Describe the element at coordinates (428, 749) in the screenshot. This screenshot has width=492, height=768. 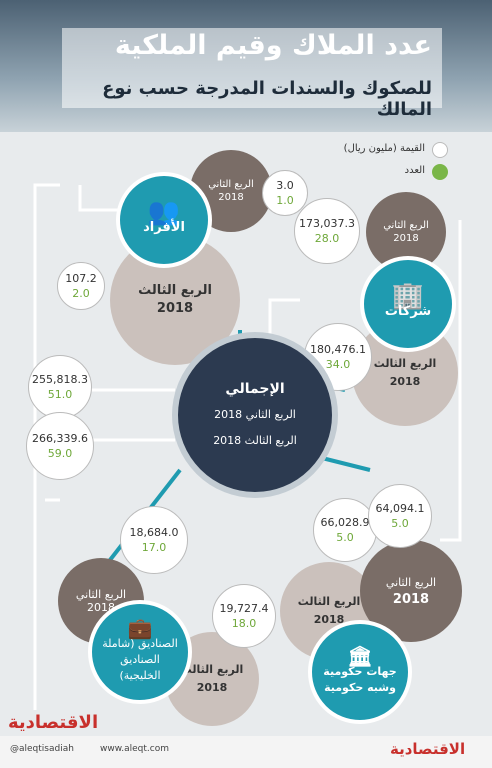
I see `brand-logo-footer: الاقتصادية` at that location.